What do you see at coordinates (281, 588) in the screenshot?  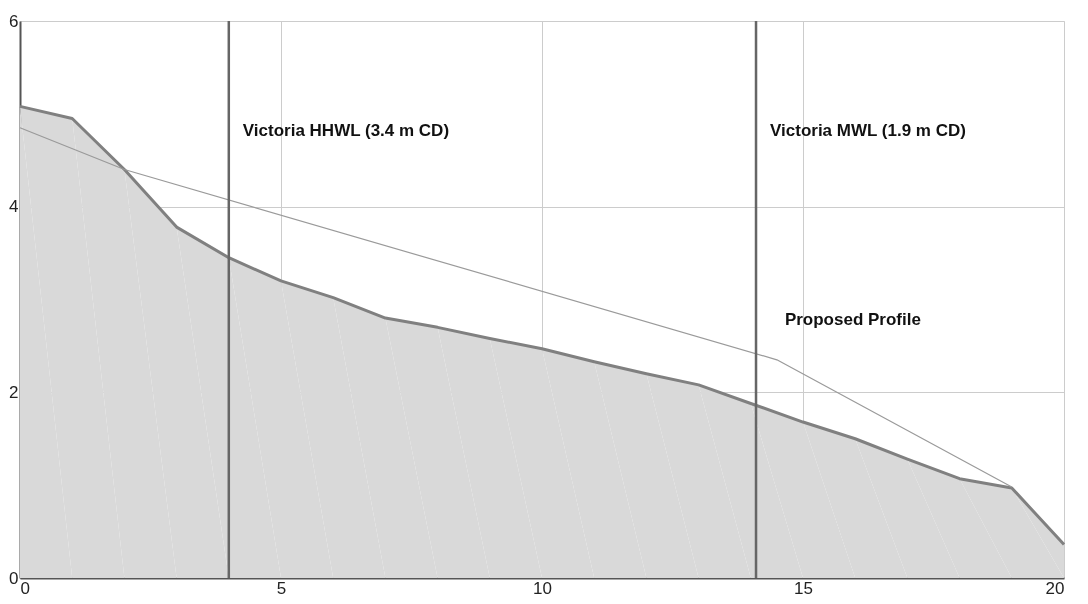 I see `x-tick-label: 5` at bounding box center [281, 588].